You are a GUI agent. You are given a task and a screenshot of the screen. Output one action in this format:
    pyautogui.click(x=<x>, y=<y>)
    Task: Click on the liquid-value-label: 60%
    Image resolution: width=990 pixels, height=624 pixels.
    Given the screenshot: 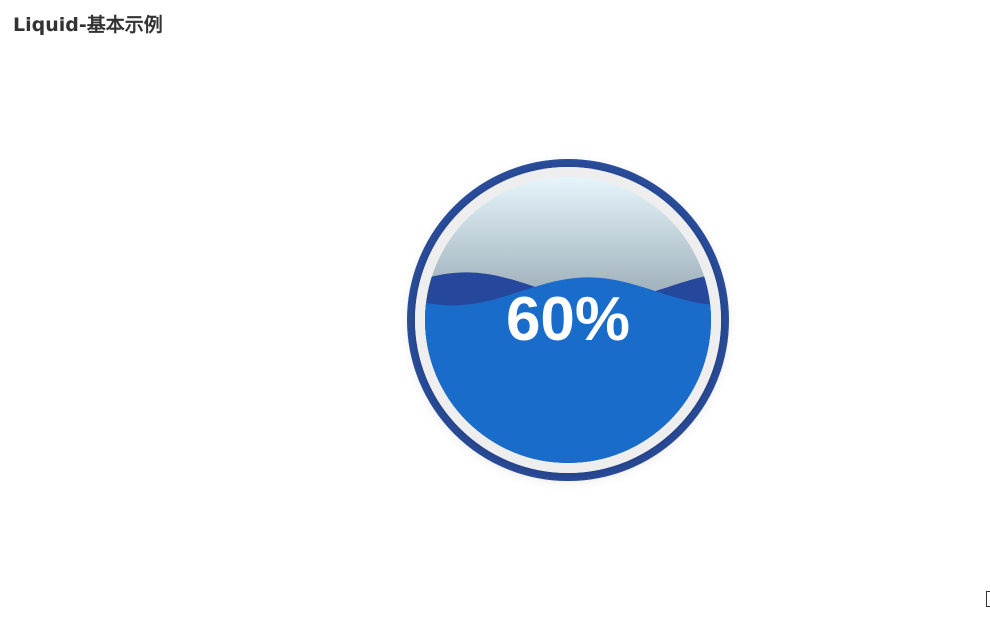 What is the action you would take?
    pyautogui.click(x=568, y=319)
    